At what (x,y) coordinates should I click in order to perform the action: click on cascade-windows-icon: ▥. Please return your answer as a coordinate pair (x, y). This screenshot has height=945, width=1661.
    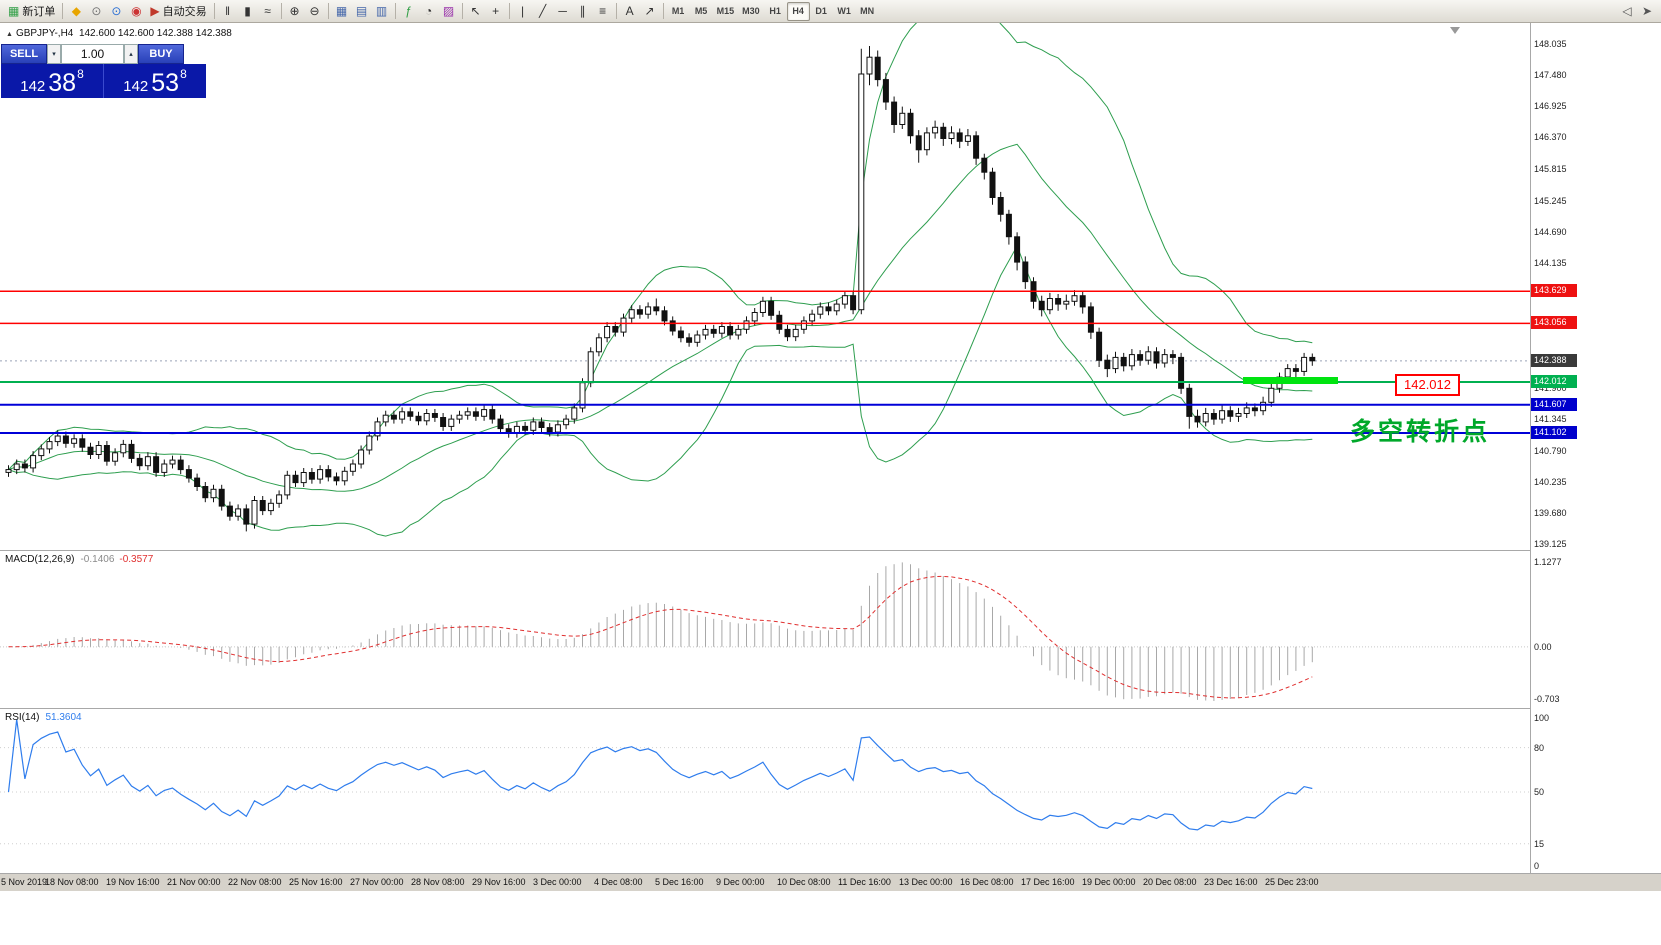
    Looking at the image, I should click on (381, 11).